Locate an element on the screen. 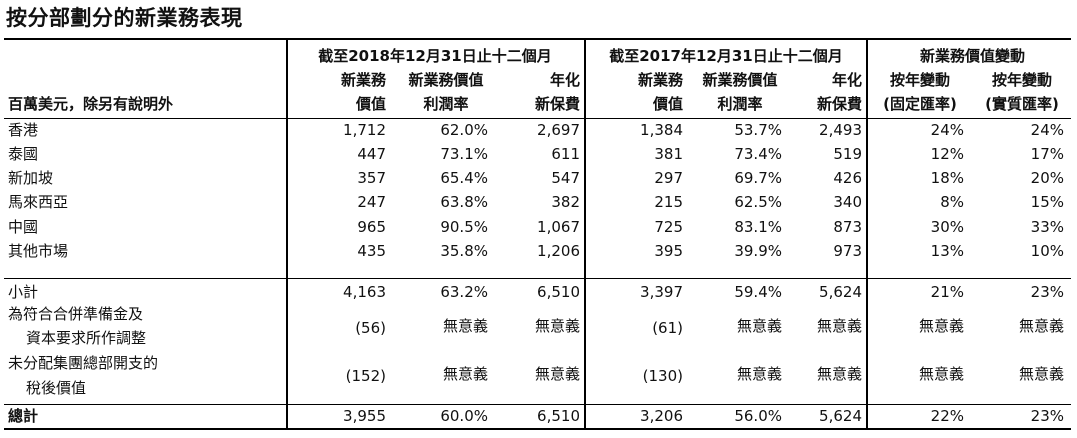  h18-nbv-2: 價值 is located at coordinates (370, 104).